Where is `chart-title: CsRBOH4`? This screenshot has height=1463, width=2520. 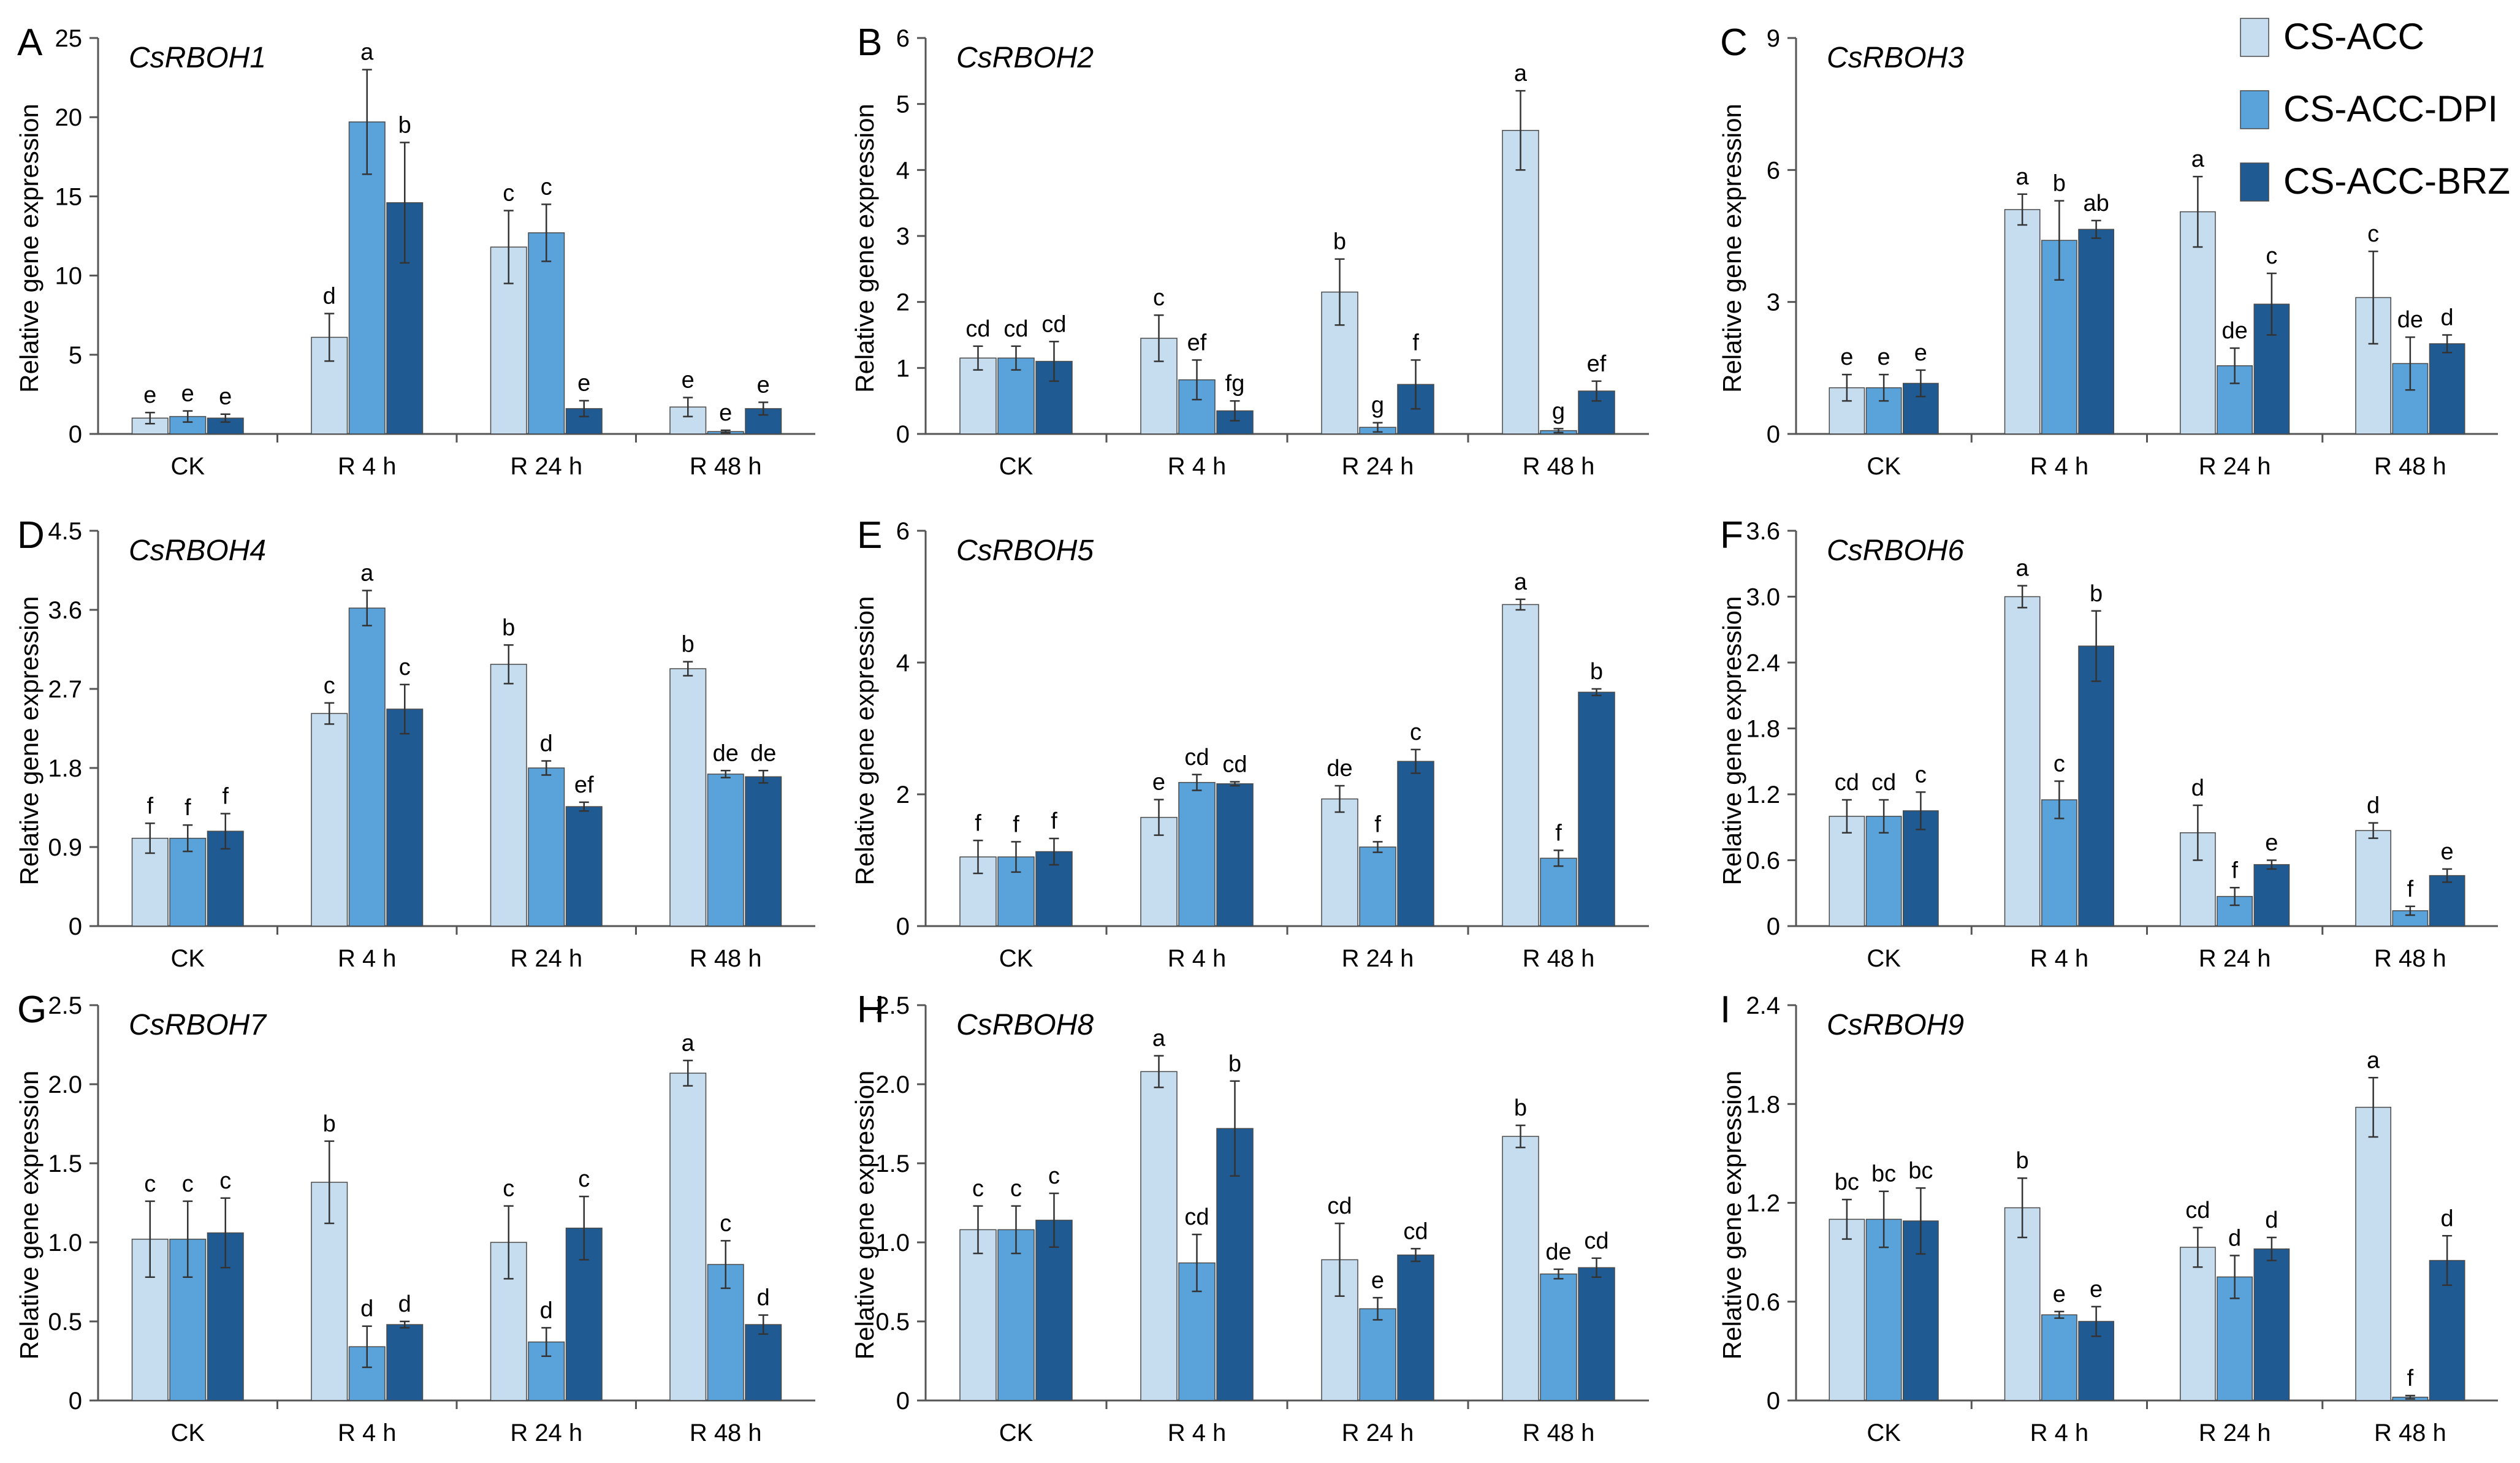
chart-title: CsRBOH4 is located at coordinates (197, 550).